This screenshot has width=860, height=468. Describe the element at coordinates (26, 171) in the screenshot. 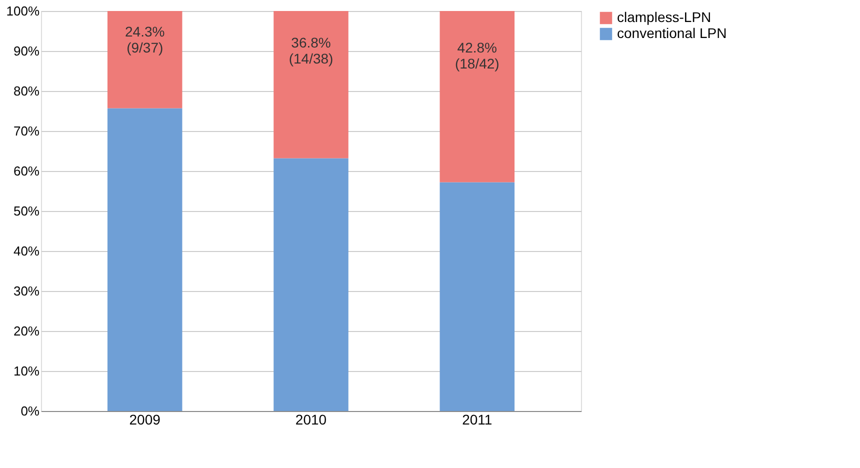

I see `y-tick-label: 60%` at that location.